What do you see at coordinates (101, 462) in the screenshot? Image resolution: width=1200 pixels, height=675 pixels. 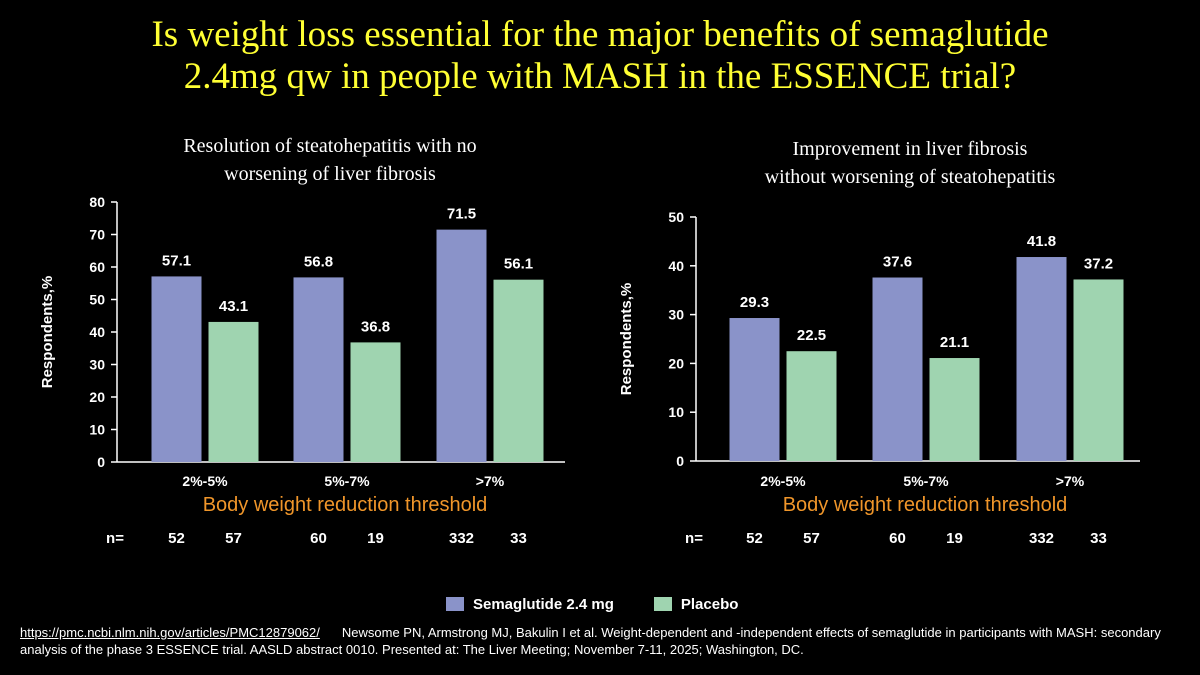 I see `chart1-y-tick-label: 0` at bounding box center [101, 462].